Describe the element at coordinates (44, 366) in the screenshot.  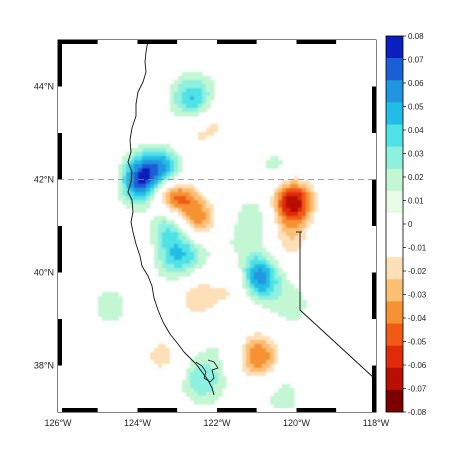
I see `latitude-tick-label: 38°N` at that location.